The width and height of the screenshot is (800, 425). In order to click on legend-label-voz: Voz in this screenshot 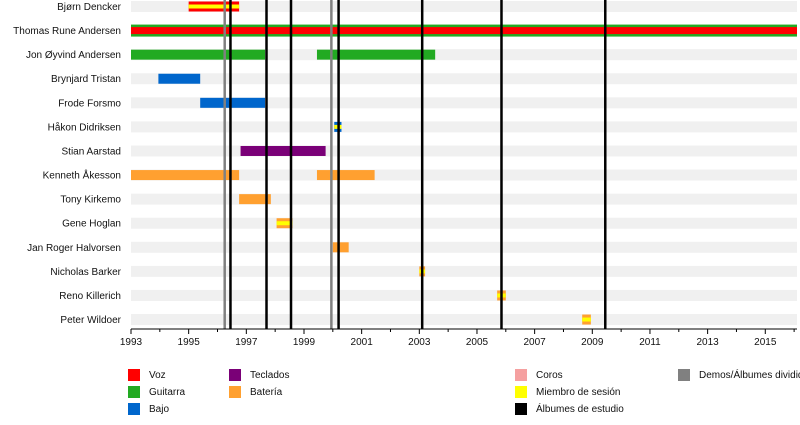, I will do `click(157, 375)`.